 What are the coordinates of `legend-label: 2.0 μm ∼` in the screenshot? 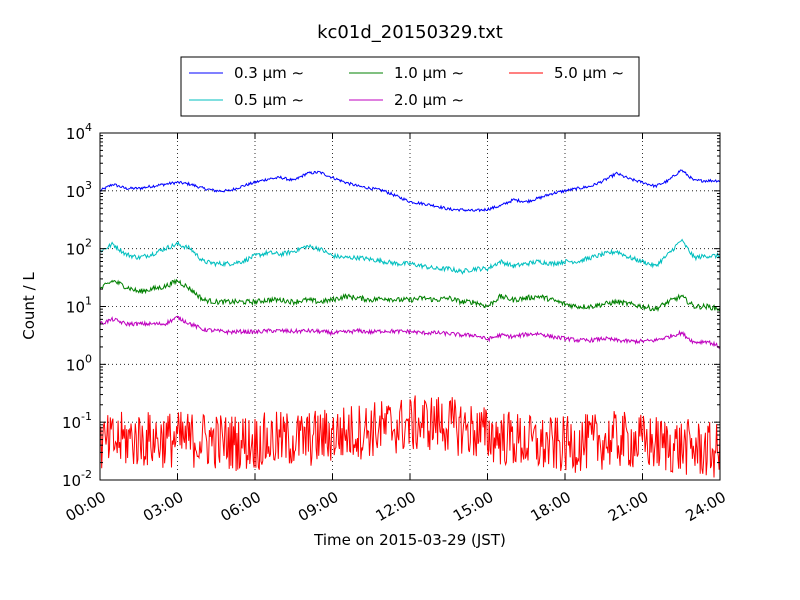 It's located at (429, 100).